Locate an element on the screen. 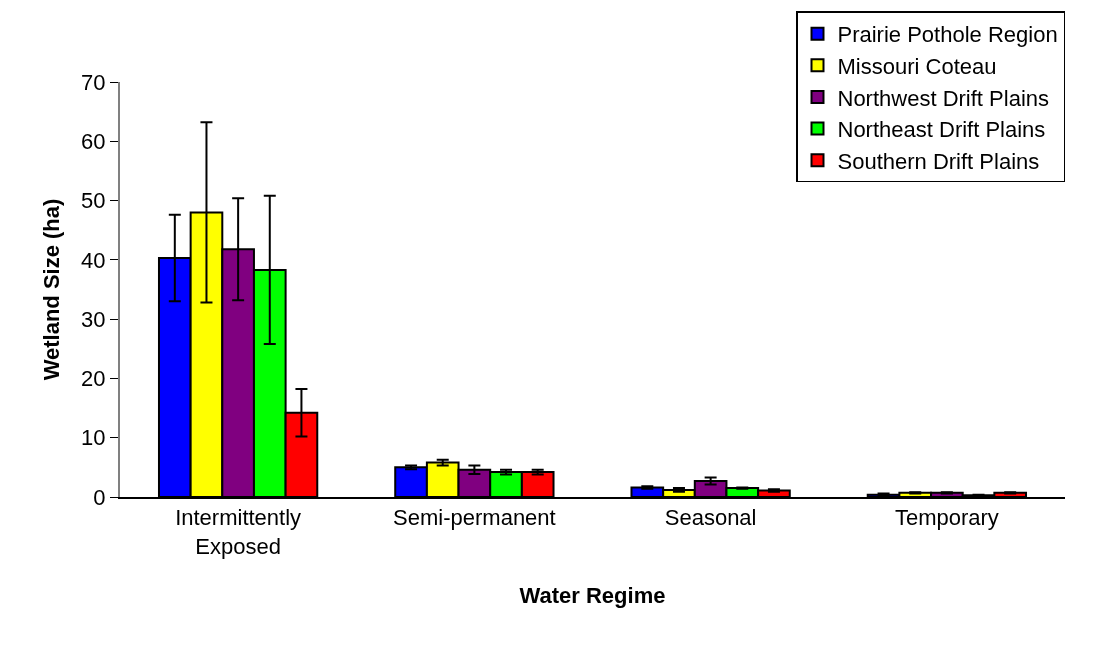 This screenshot has height=647, width=1095. legend-label: Prairie Pothole Region is located at coordinates (947, 35).